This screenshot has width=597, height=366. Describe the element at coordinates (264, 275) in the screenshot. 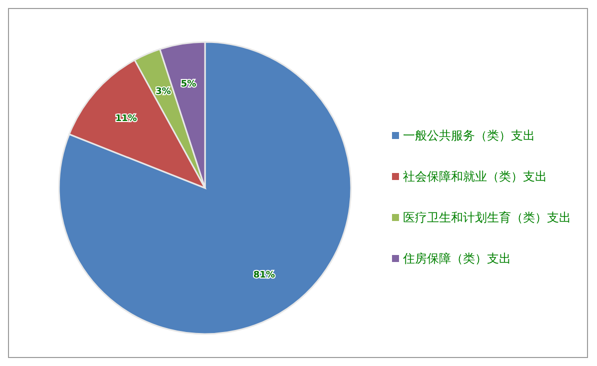

I see `data-label: 81%` at that location.